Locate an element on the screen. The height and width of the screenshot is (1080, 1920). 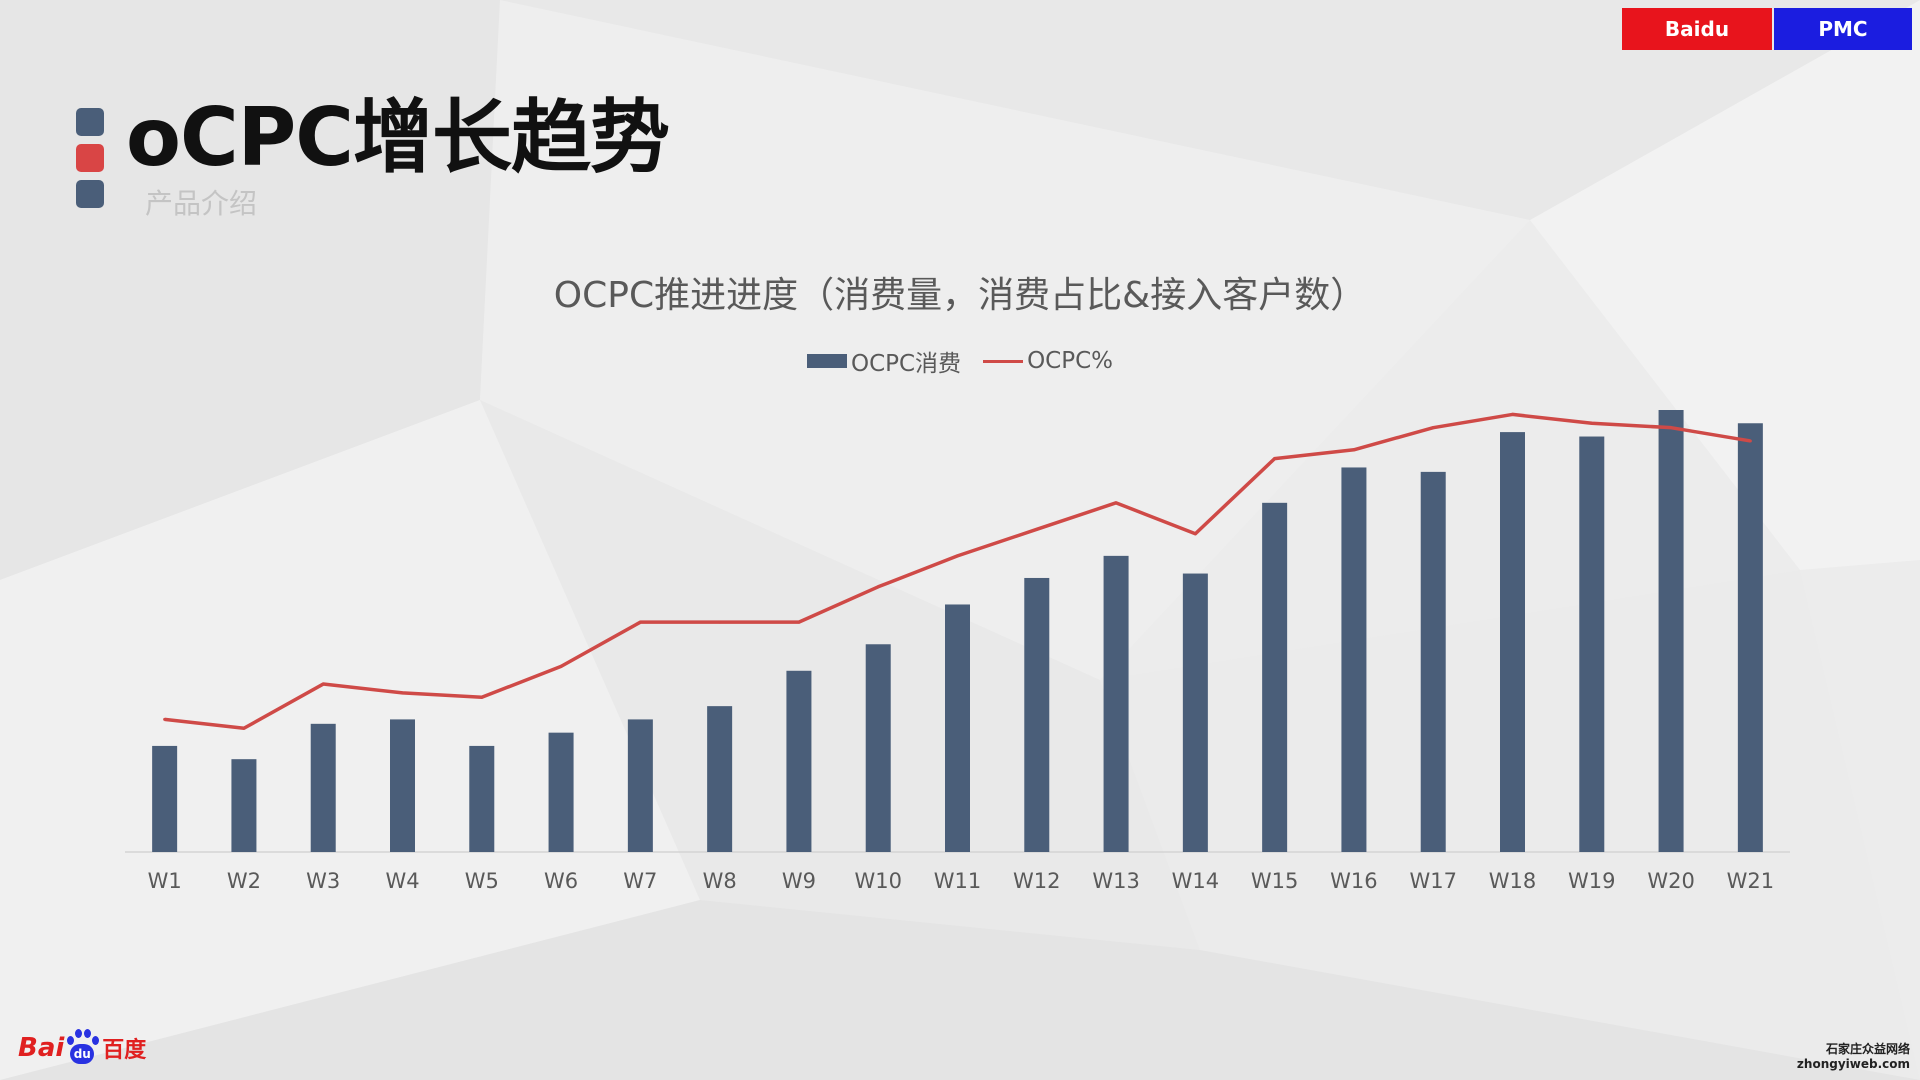
decor-square-bottom is located at coordinates (90, 194).